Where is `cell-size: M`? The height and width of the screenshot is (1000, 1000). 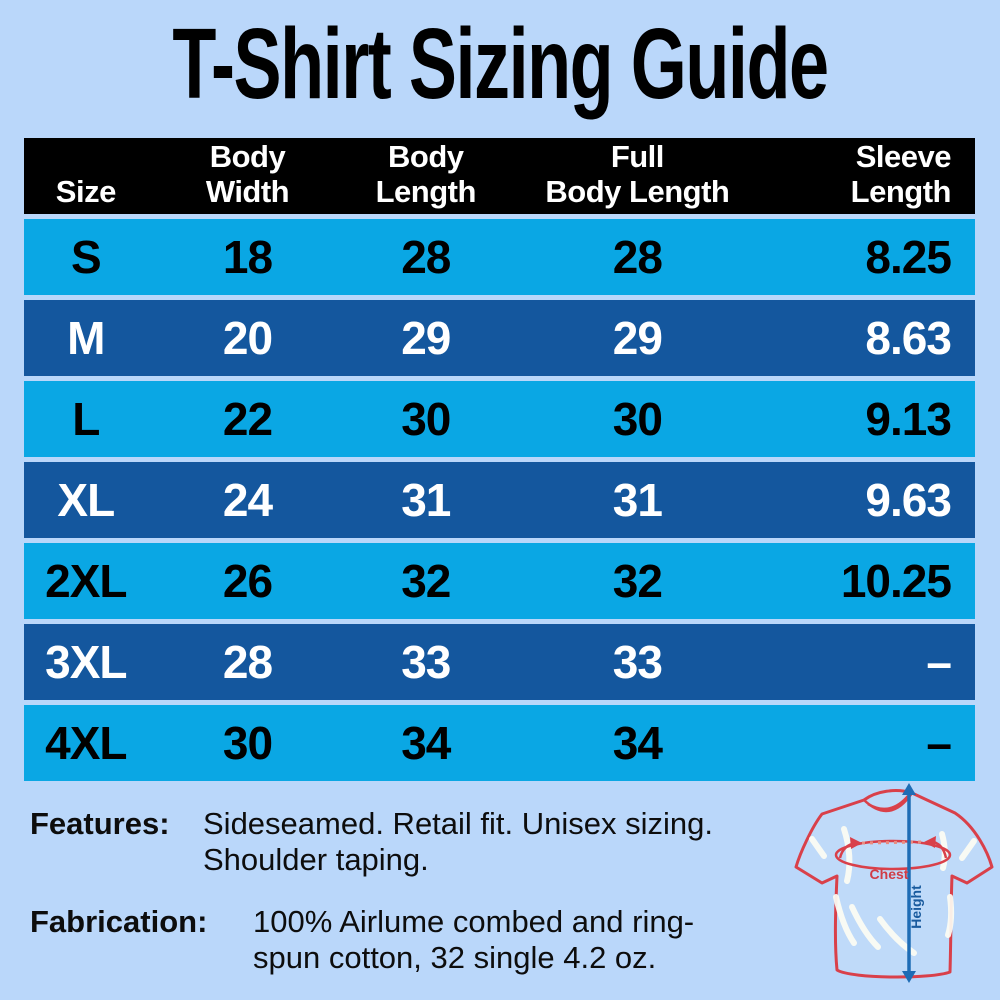
cell-size: M is located at coordinates (86, 338).